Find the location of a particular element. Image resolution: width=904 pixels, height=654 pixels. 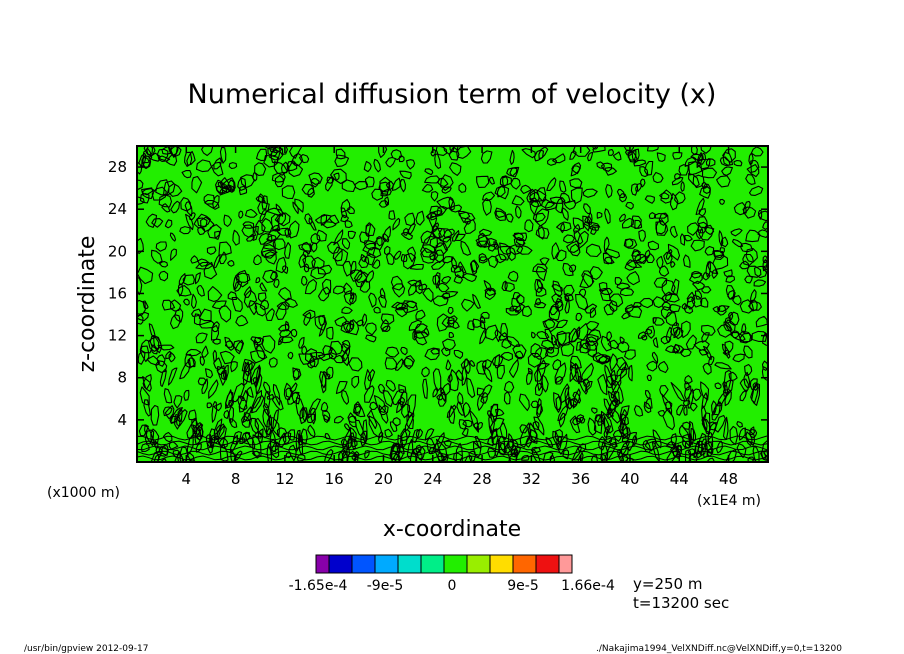

y-tick-label: 8 is located at coordinates (122, 378).